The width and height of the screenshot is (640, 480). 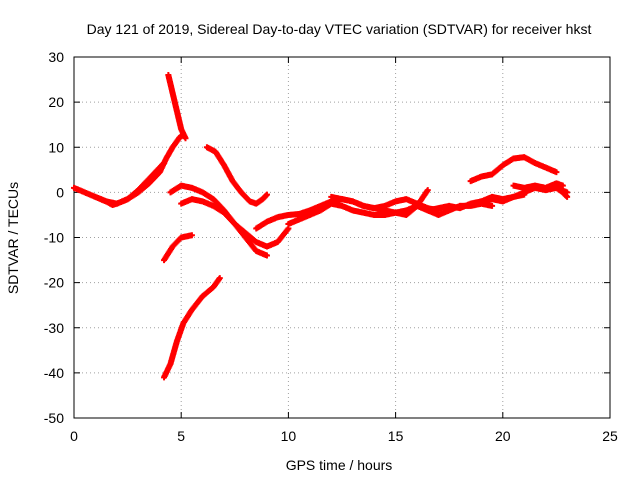 I want to click on y-tick-label: 0, so click(x=60, y=192).